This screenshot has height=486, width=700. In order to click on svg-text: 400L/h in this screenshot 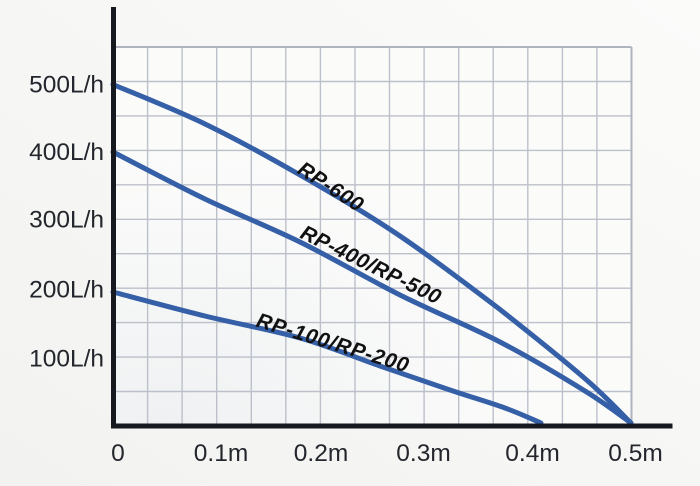, I will do `click(66, 152)`.